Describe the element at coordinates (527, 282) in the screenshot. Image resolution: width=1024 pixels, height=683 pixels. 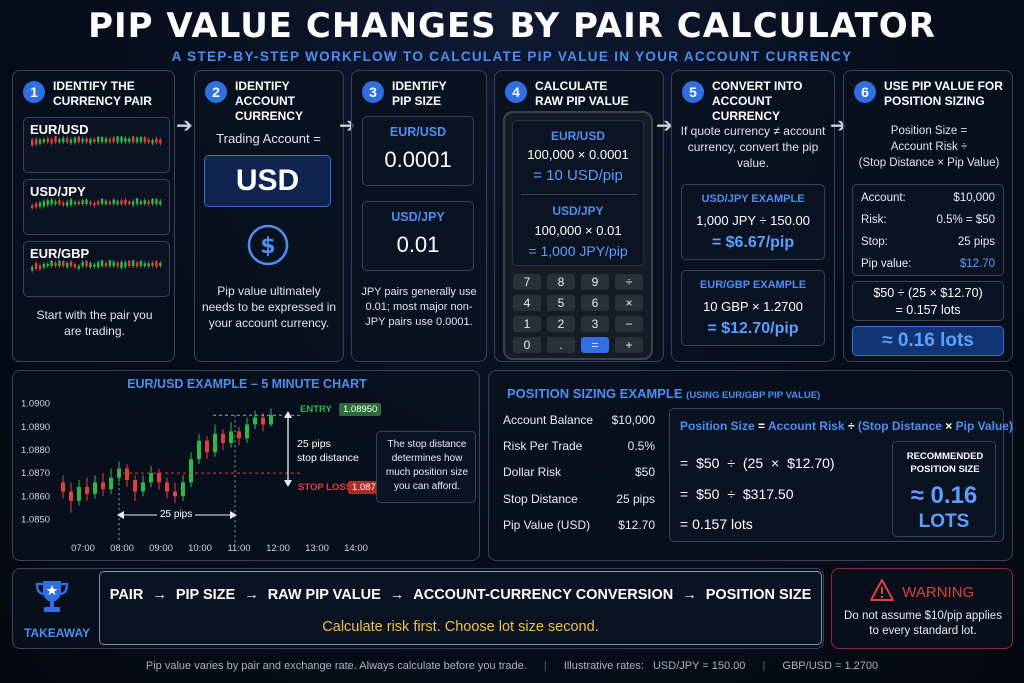
I see `calculator-key: 7` at that location.